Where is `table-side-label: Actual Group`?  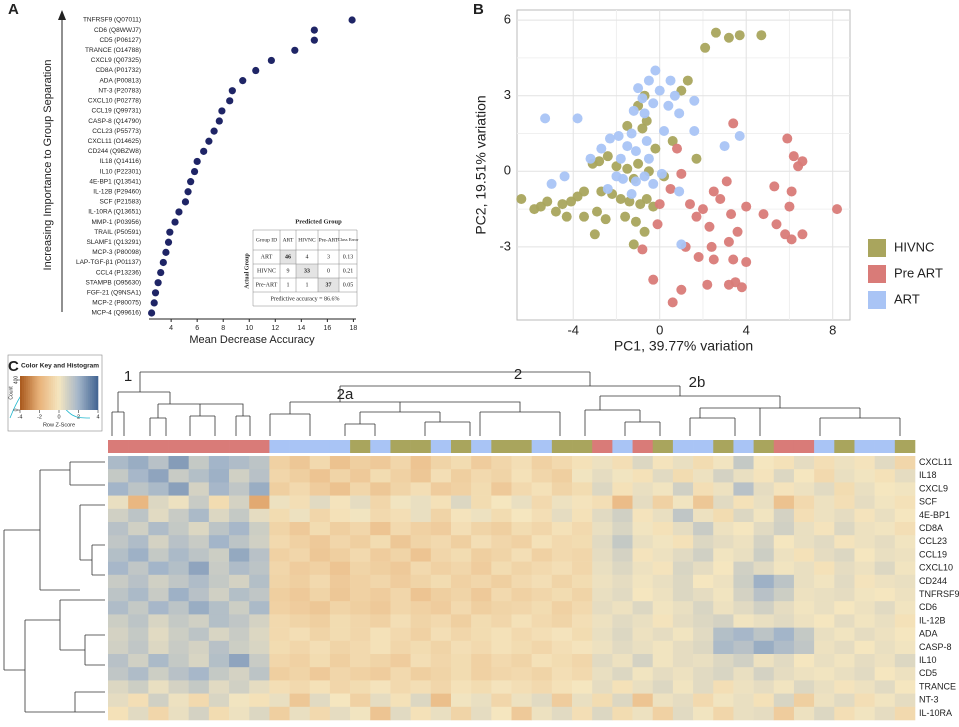
table-side-label: Actual Group is located at coordinates (247, 271).